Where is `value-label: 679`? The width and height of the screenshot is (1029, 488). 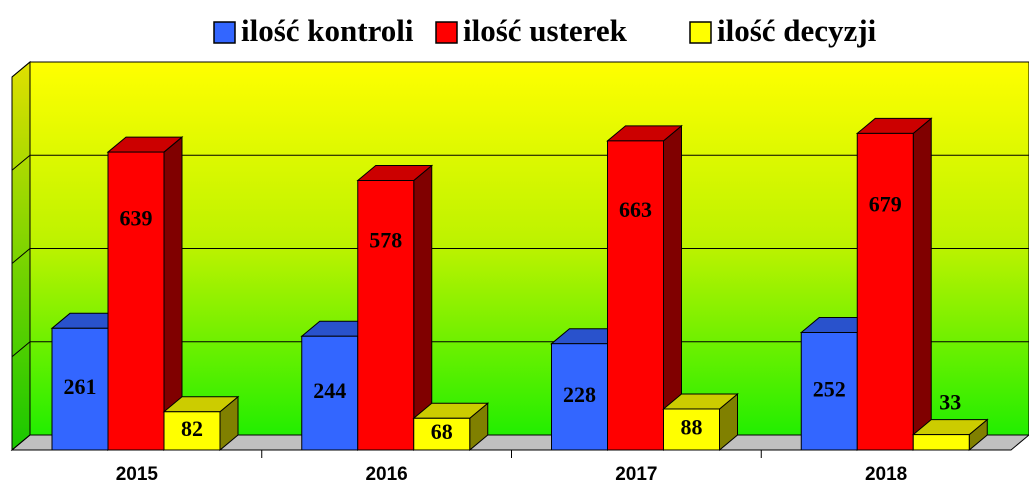 value-label: 679 is located at coordinates (885, 203).